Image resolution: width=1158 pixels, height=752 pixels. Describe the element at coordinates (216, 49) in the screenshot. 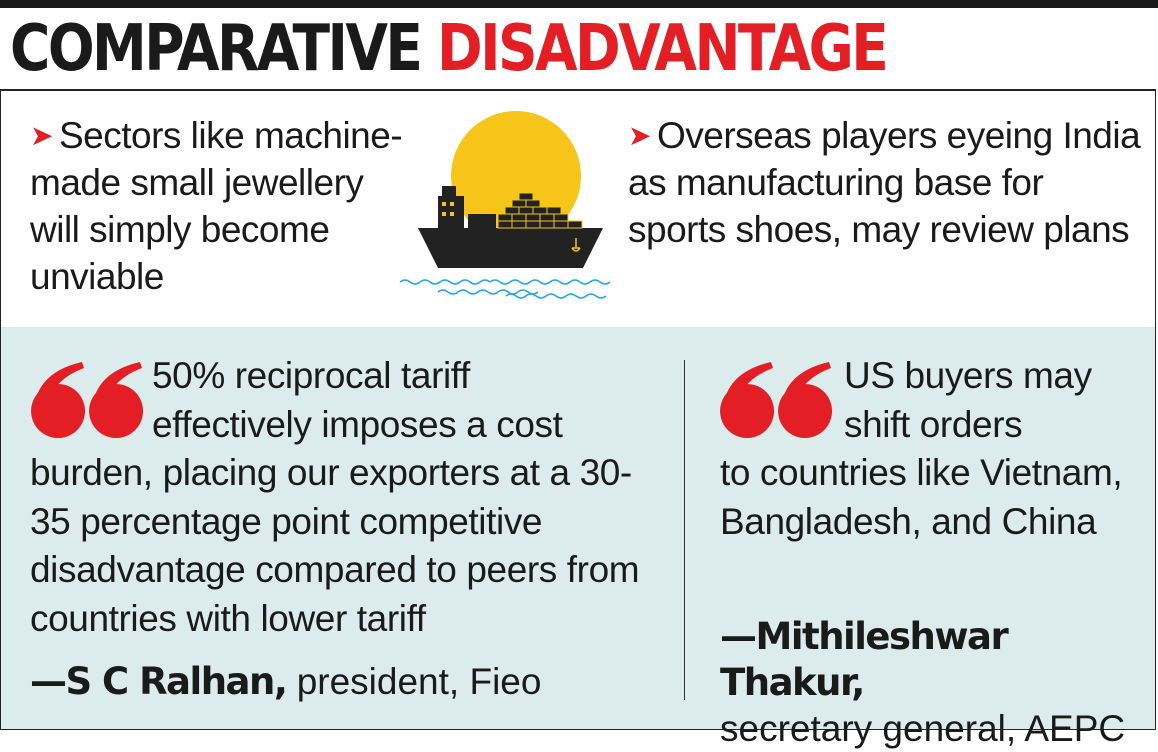

I see `headline-part-1: COMPARATIVE` at that location.